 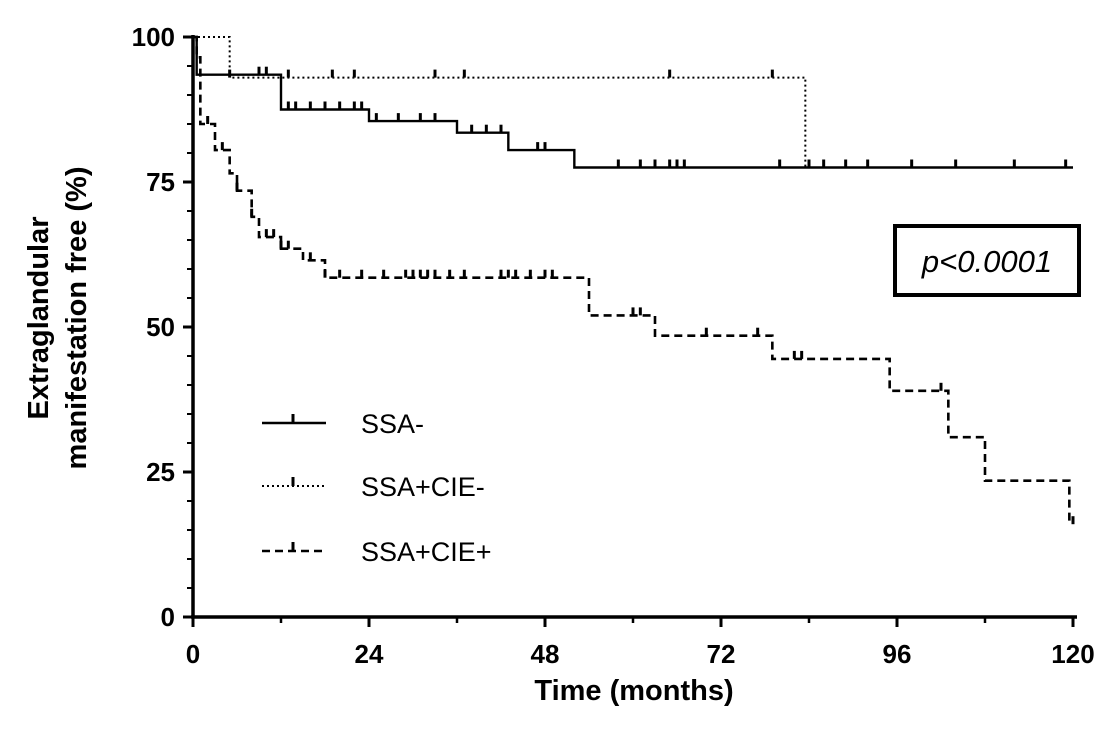 I want to click on legend-item-0: SSA-, so click(x=343, y=424).